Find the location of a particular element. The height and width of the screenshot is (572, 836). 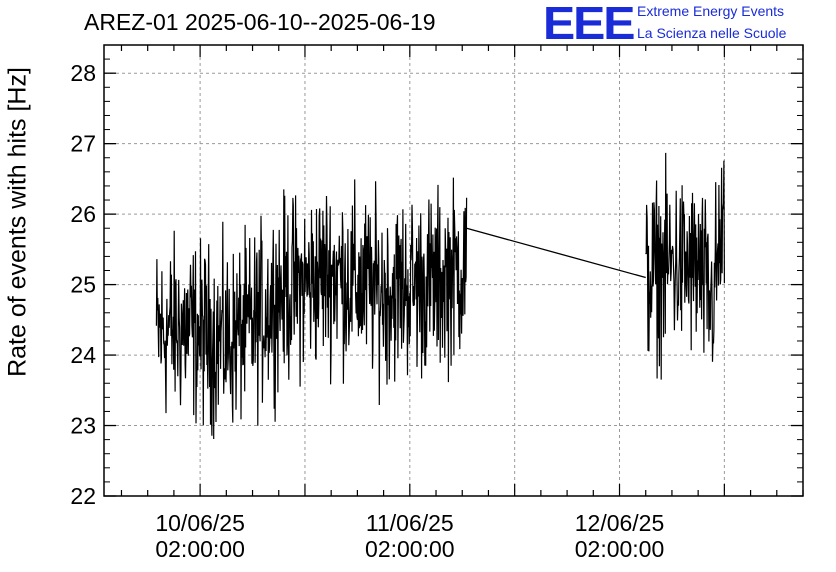

x-tick-label-date: 11/06/25 is located at coordinates (410, 523).